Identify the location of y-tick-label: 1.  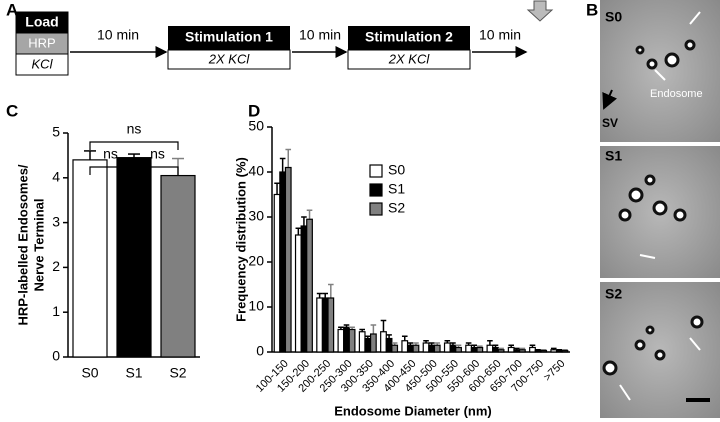
(56, 311).